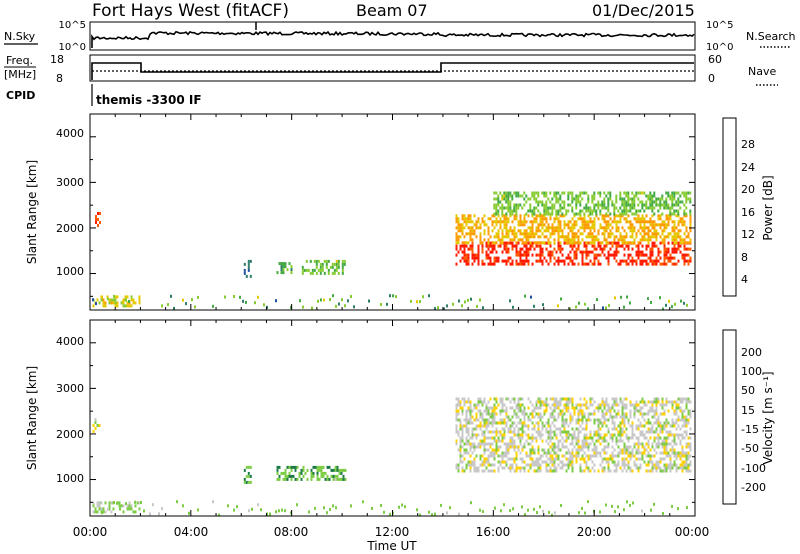  I want to click on xtick-2400: 00:00, so click(692, 532).